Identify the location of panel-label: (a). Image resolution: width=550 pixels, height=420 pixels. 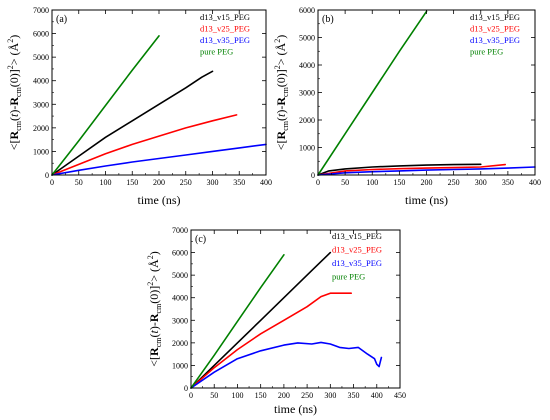
(61, 19).